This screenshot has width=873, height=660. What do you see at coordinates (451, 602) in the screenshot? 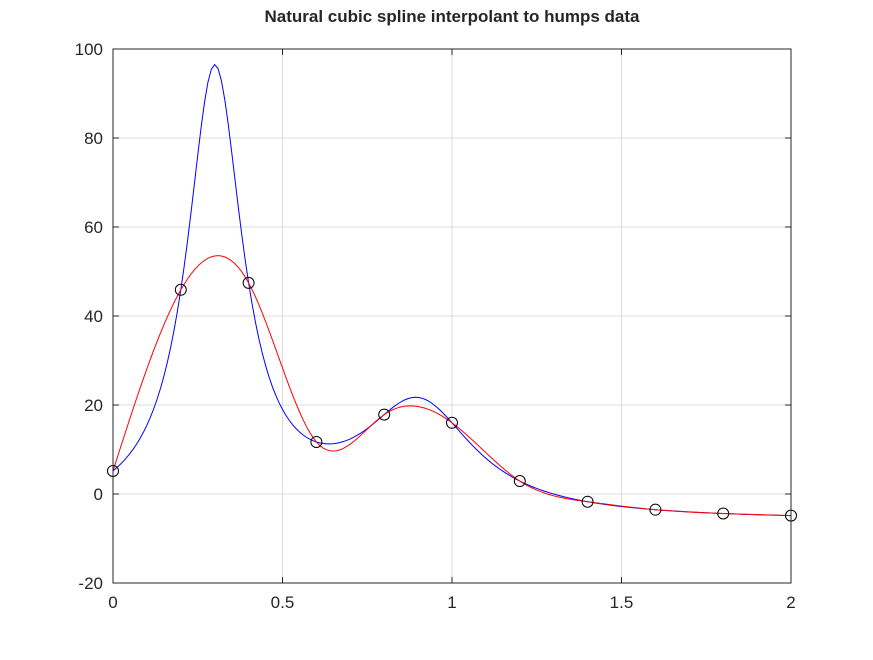
I see `x-tick-label: 1` at bounding box center [451, 602].